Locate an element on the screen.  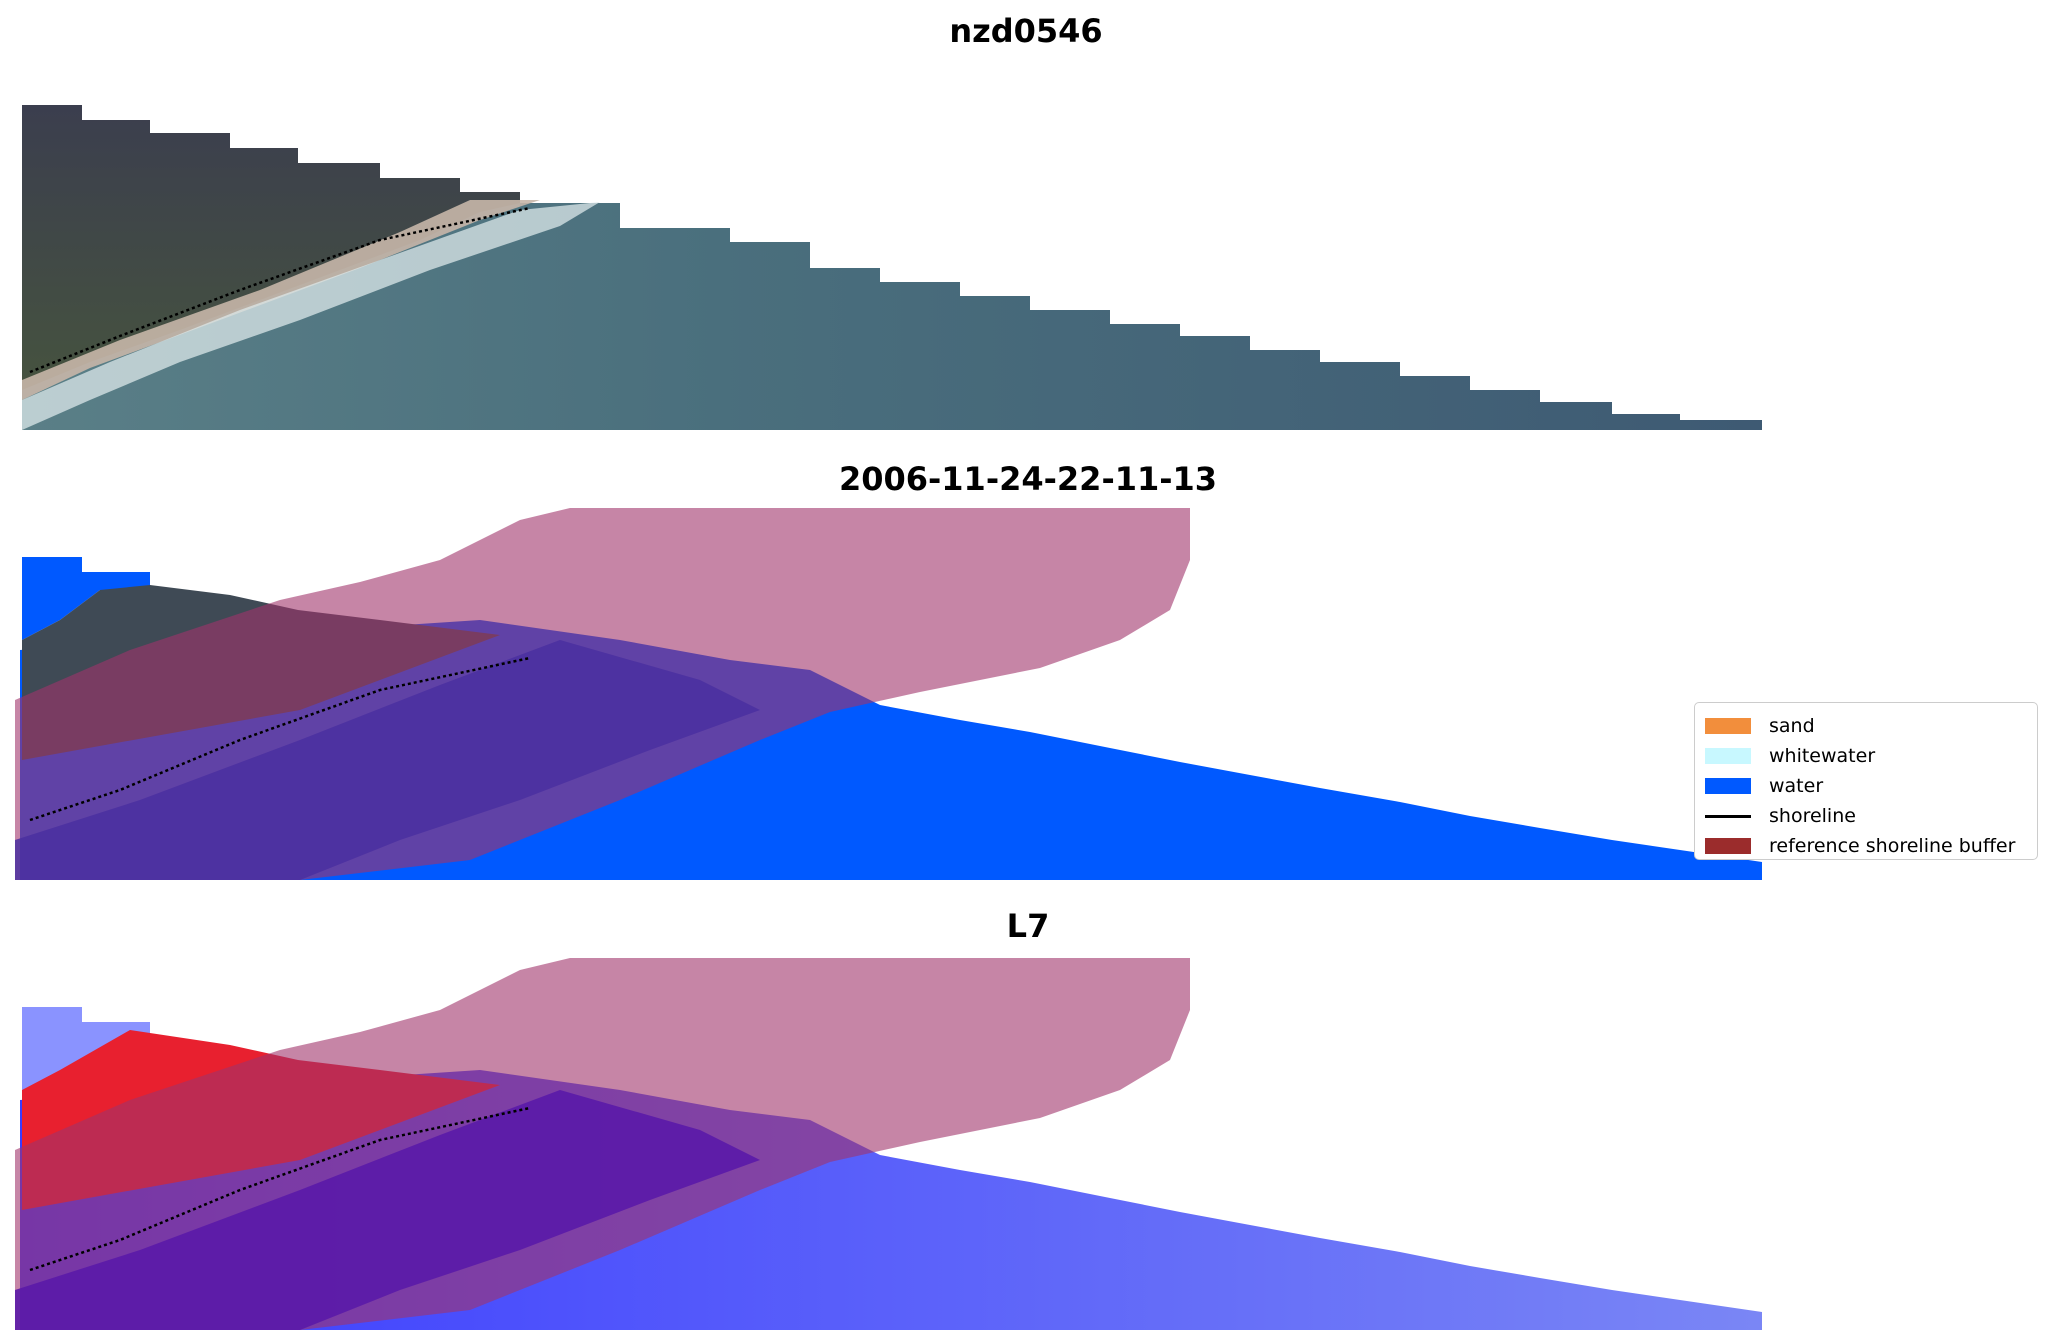
land-area is located at coordinates (271, 247).